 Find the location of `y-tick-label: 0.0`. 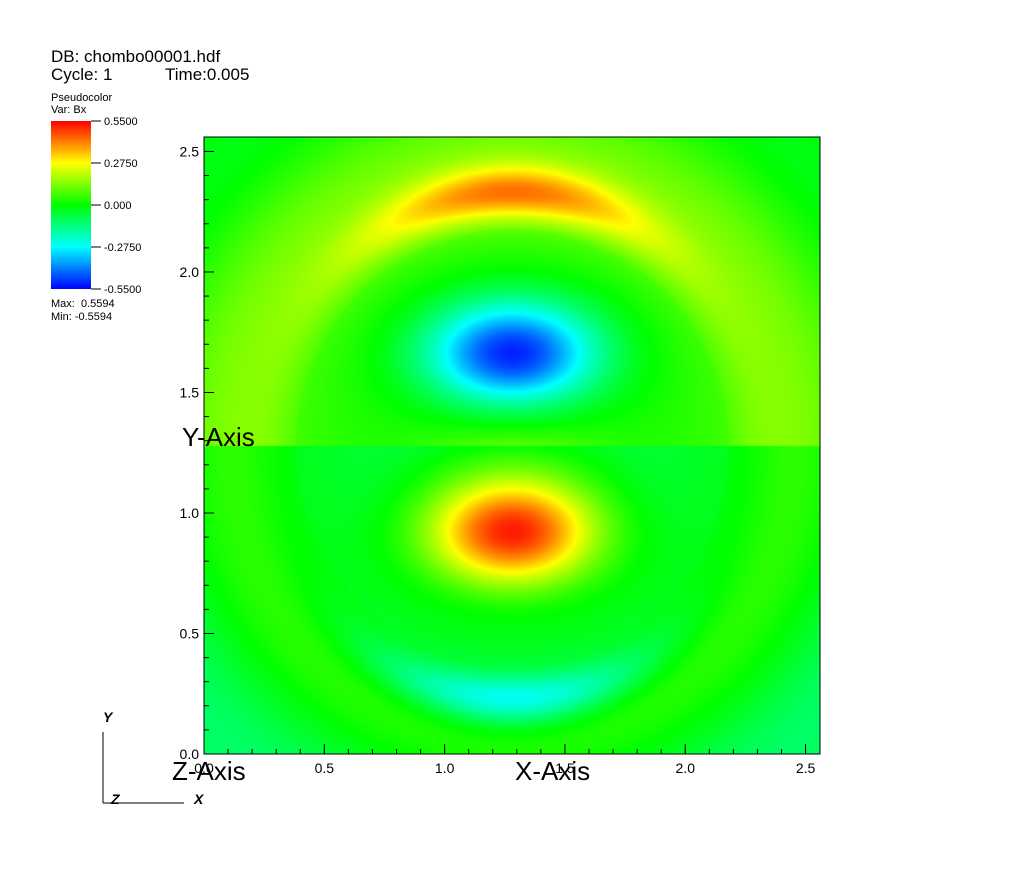

y-tick-label: 0.0 is located at coordinates (190, 754).